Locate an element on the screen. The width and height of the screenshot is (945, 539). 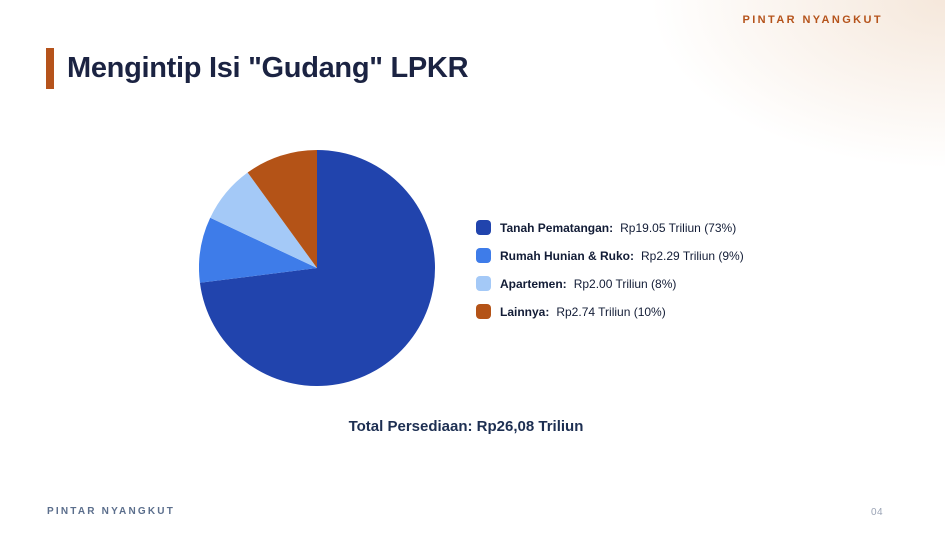
legend-value: Rp19.05 Triliun (73%) is located at coordinates (678, 227).